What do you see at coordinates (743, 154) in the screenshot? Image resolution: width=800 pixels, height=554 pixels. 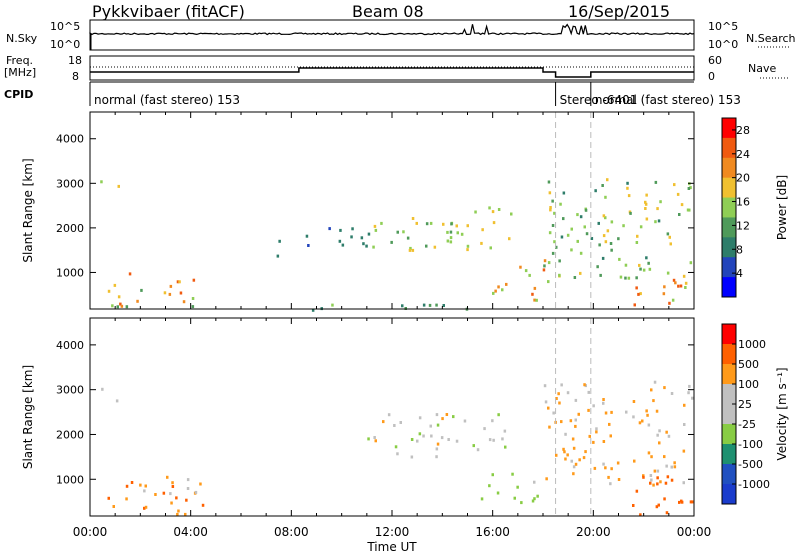 I see `power-colorbar-tick-label: 24` at bounding box center [743, 154].